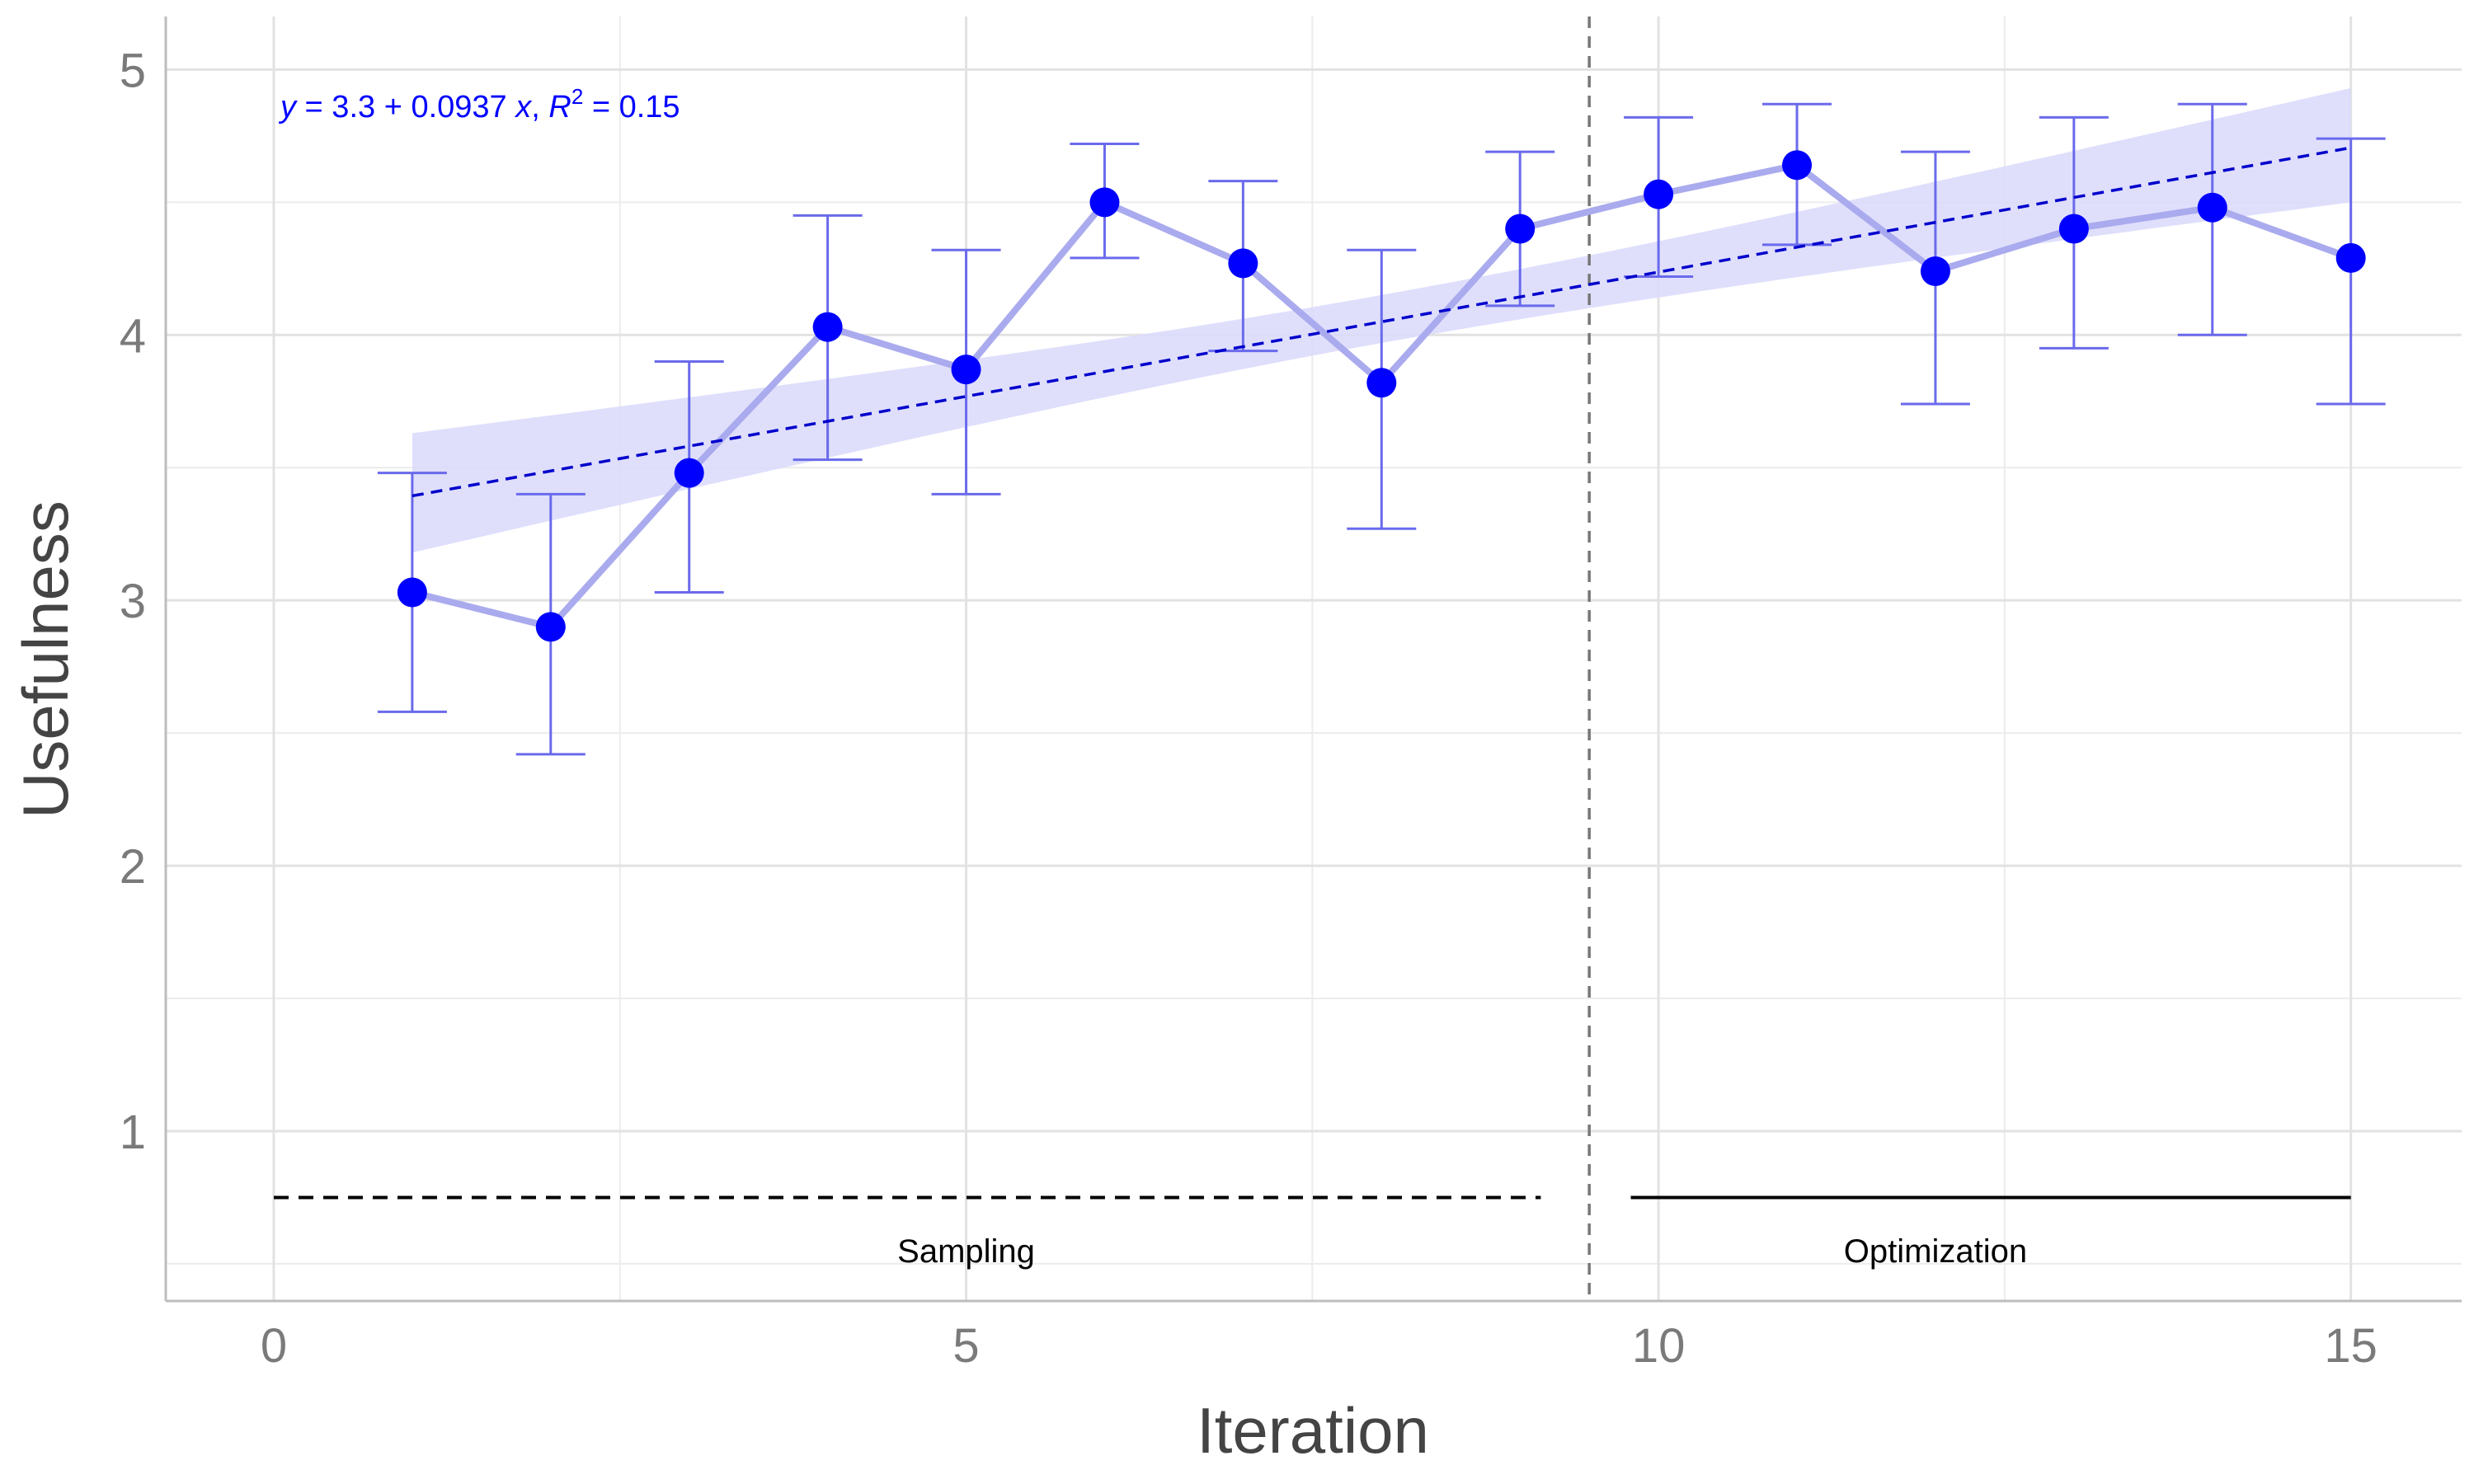 This screenshot has width=2474, height=1484. I want to click on x-tick-label-15: 15, so click(2351, 1346).